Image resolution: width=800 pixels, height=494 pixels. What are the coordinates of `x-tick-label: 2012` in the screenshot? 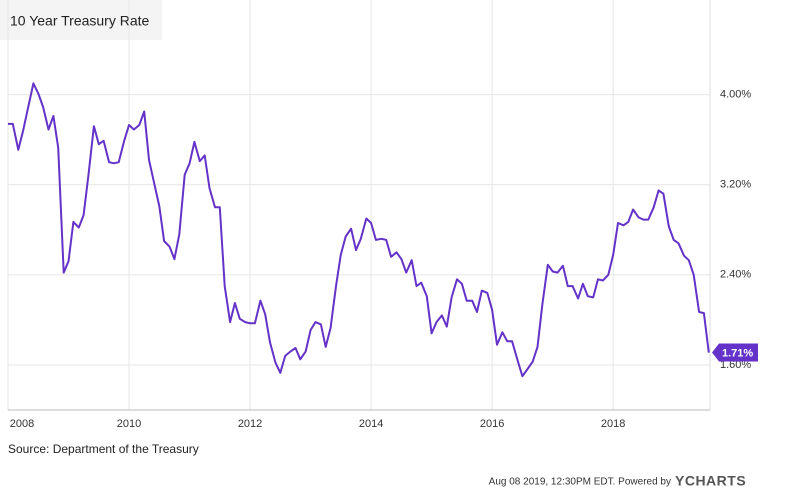 It's located at (250, 424).